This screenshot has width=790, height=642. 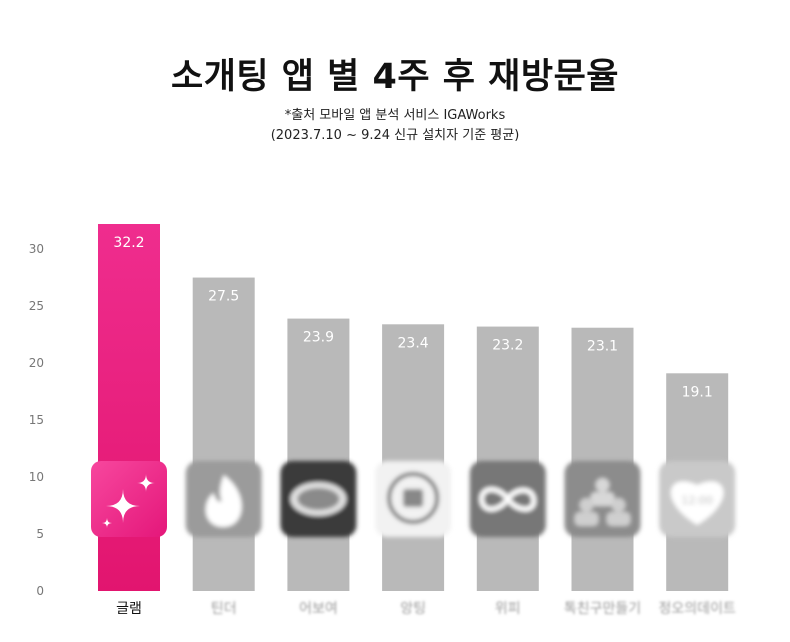 What do you see at coordinates (40, 591) in the screenshot?
I see `y-tick-label: 0` at bounding box center [40, 591].